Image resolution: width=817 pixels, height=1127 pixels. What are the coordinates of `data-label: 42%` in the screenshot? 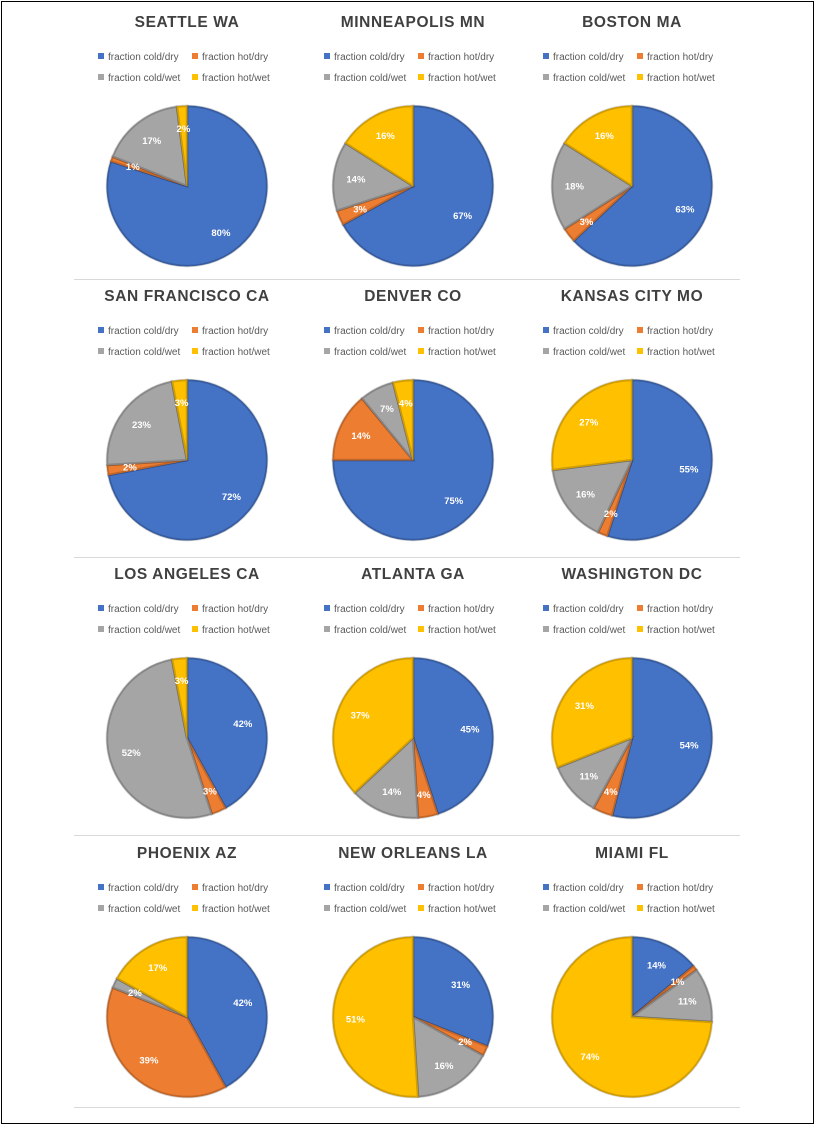 It's located at (243, 724).